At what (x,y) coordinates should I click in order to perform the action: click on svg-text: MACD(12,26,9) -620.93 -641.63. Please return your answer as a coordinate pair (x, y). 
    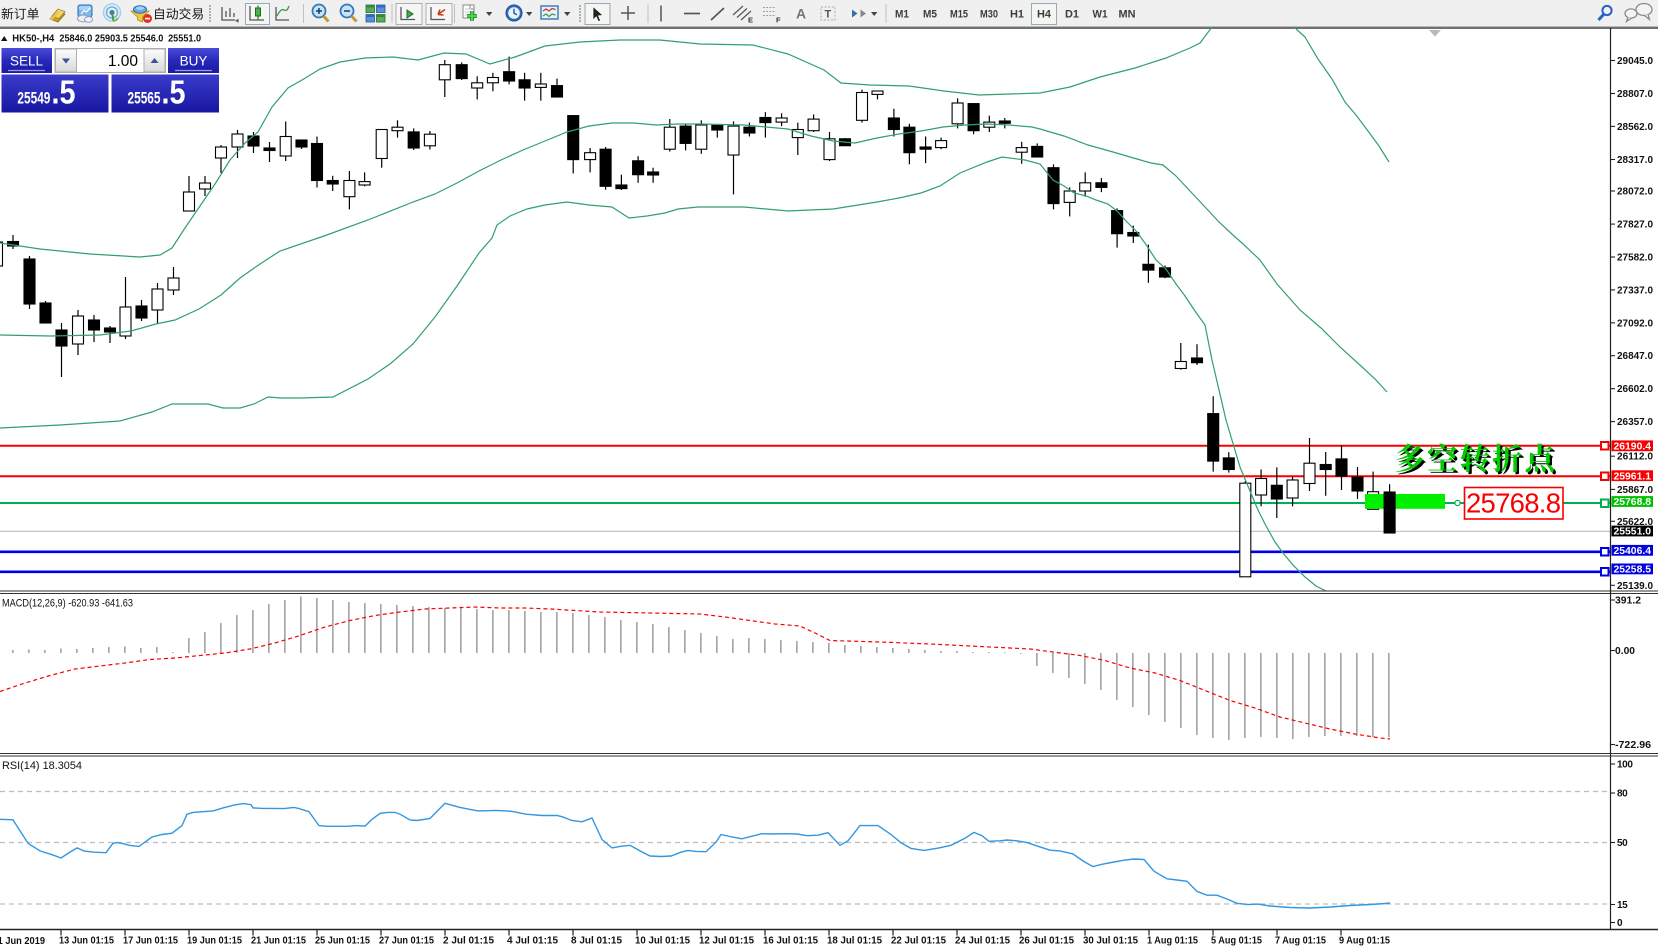
    Looking at the image, I should click on (67, 604).